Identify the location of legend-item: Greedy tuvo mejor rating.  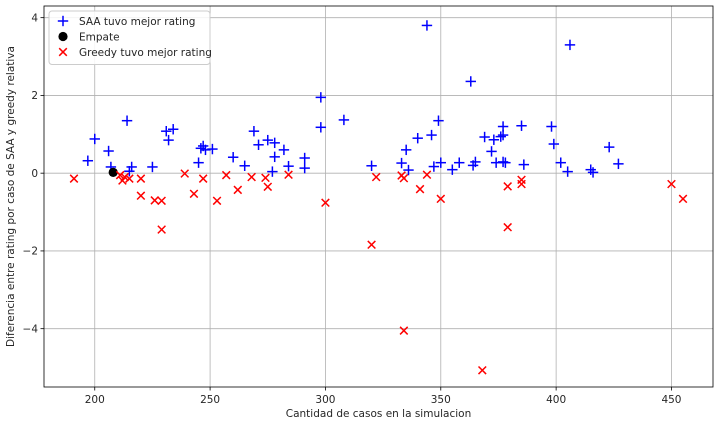
(135, 53).